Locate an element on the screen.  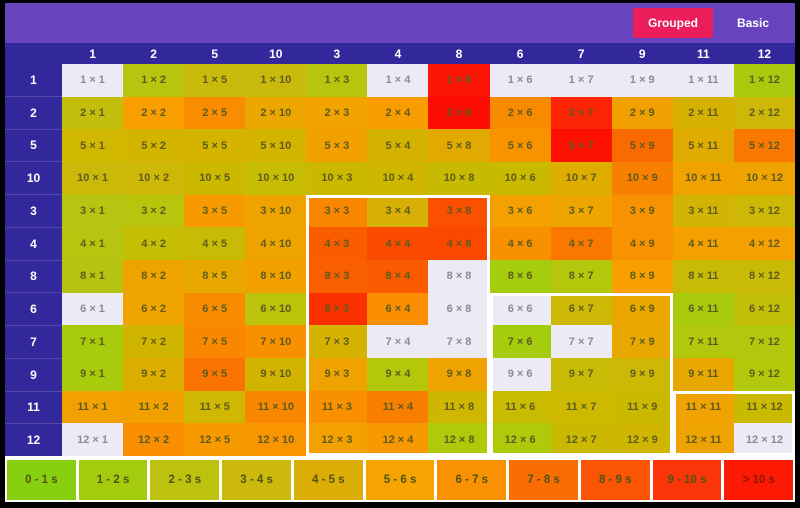
grid-cell: 5 × 10 is located at coordinates (276, 145).